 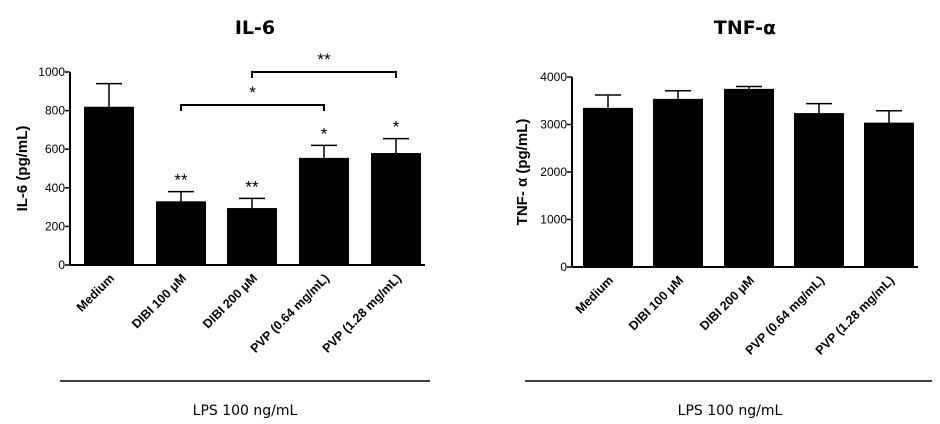 What do you see at coordinates (22, 169) in the screenshot?
I see `y-axis-label: IL-6 (pg/mL)` at bounding box center [22, 169].